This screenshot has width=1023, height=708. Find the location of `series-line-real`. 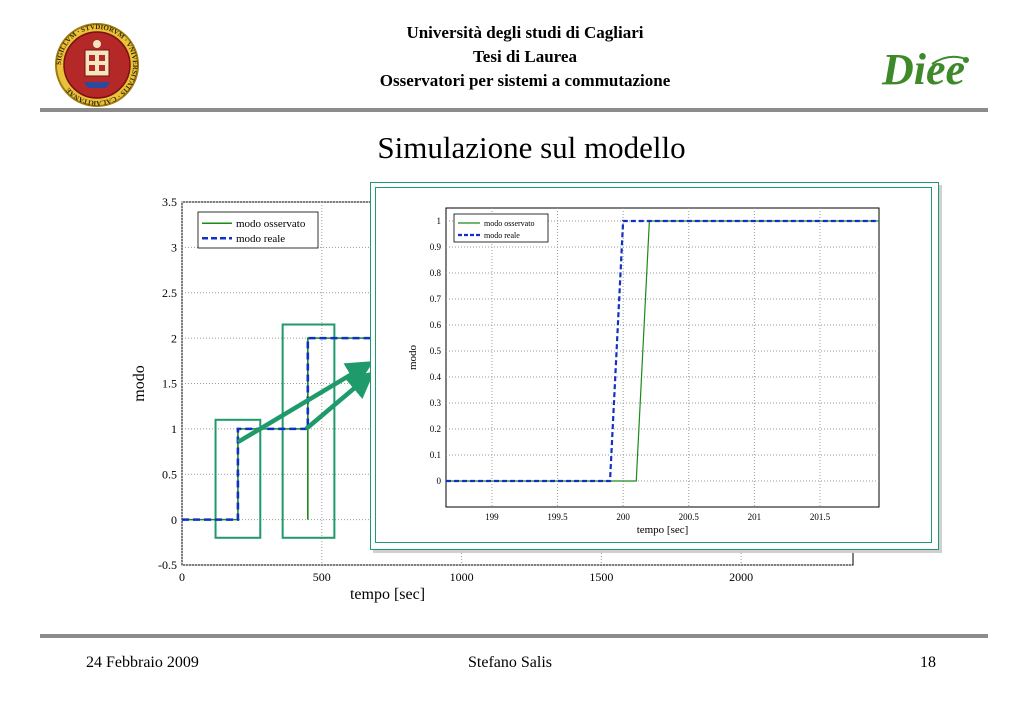

series-line-real is located at coordinates (280, 428).